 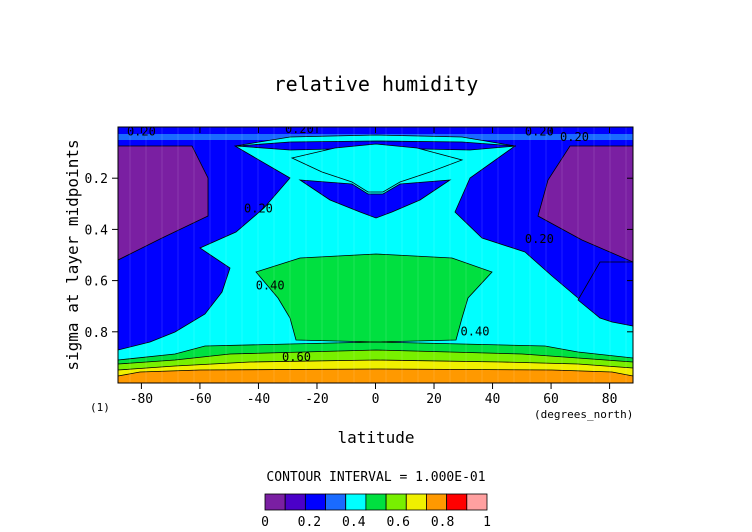 I want to click on colorbar-ticks: 0 0.2 0.4 0.6 0.8 1, so click(x=376, y=522).